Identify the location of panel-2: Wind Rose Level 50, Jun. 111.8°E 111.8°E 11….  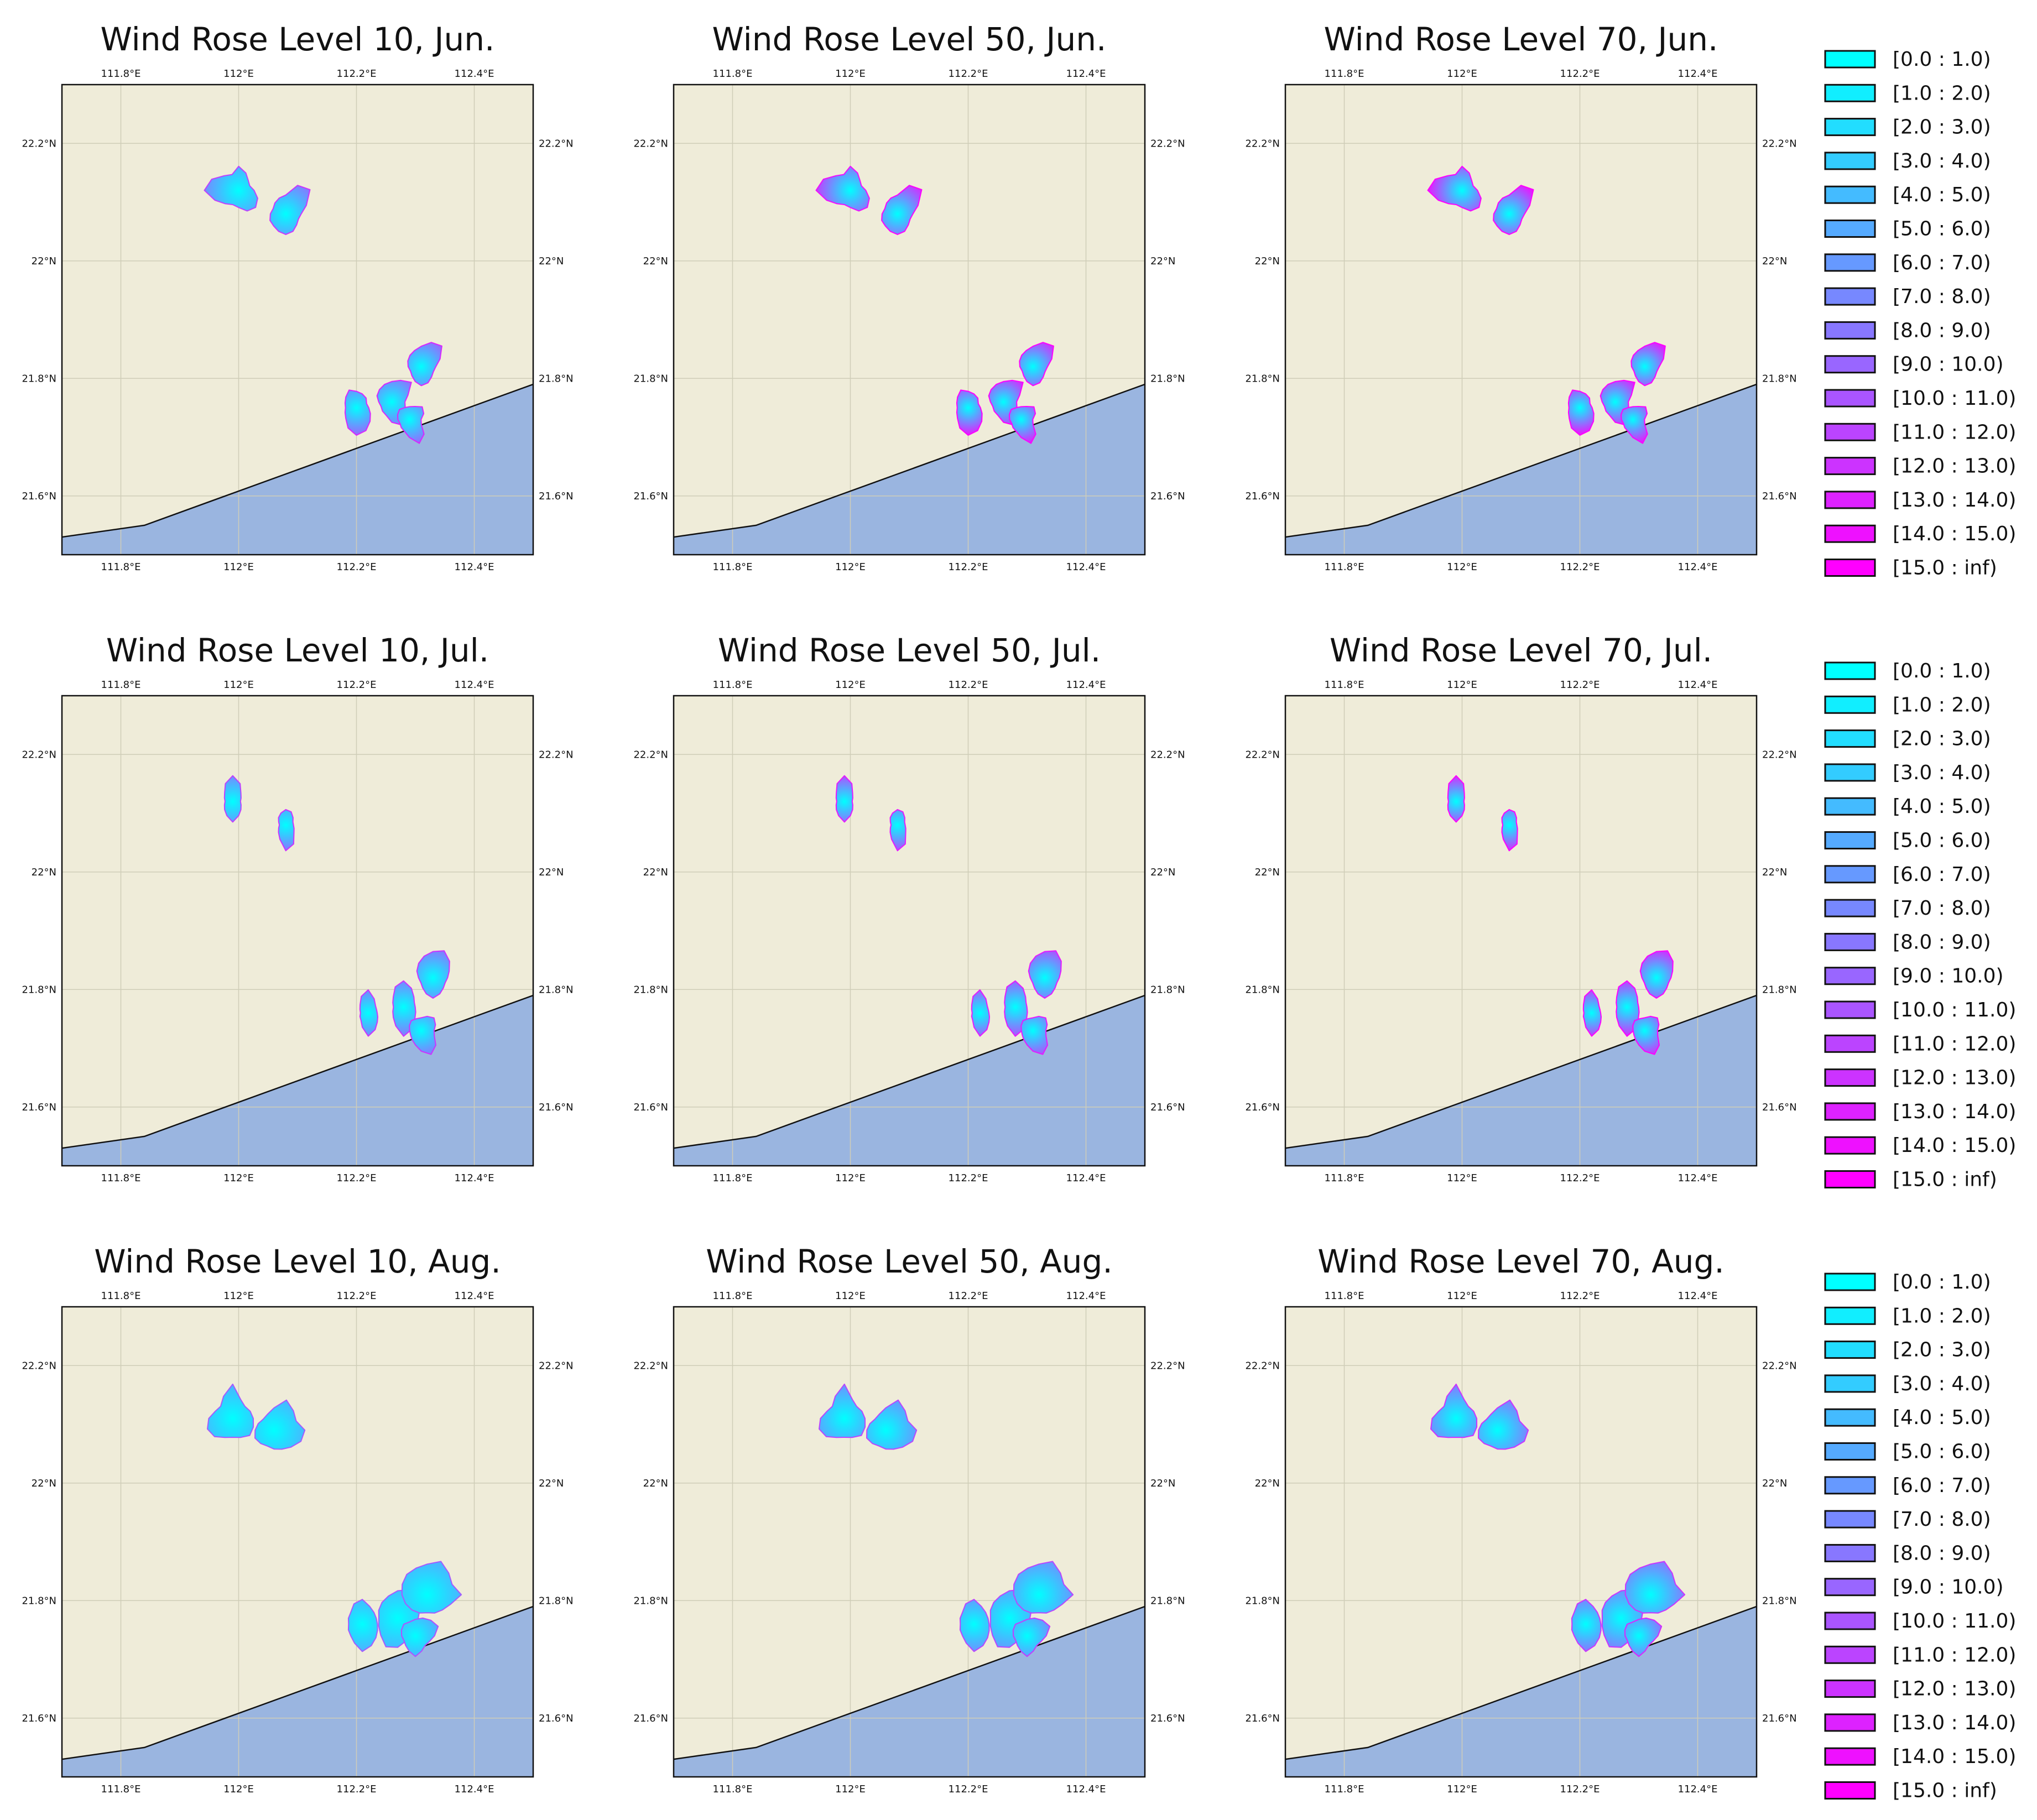
(909, 296).